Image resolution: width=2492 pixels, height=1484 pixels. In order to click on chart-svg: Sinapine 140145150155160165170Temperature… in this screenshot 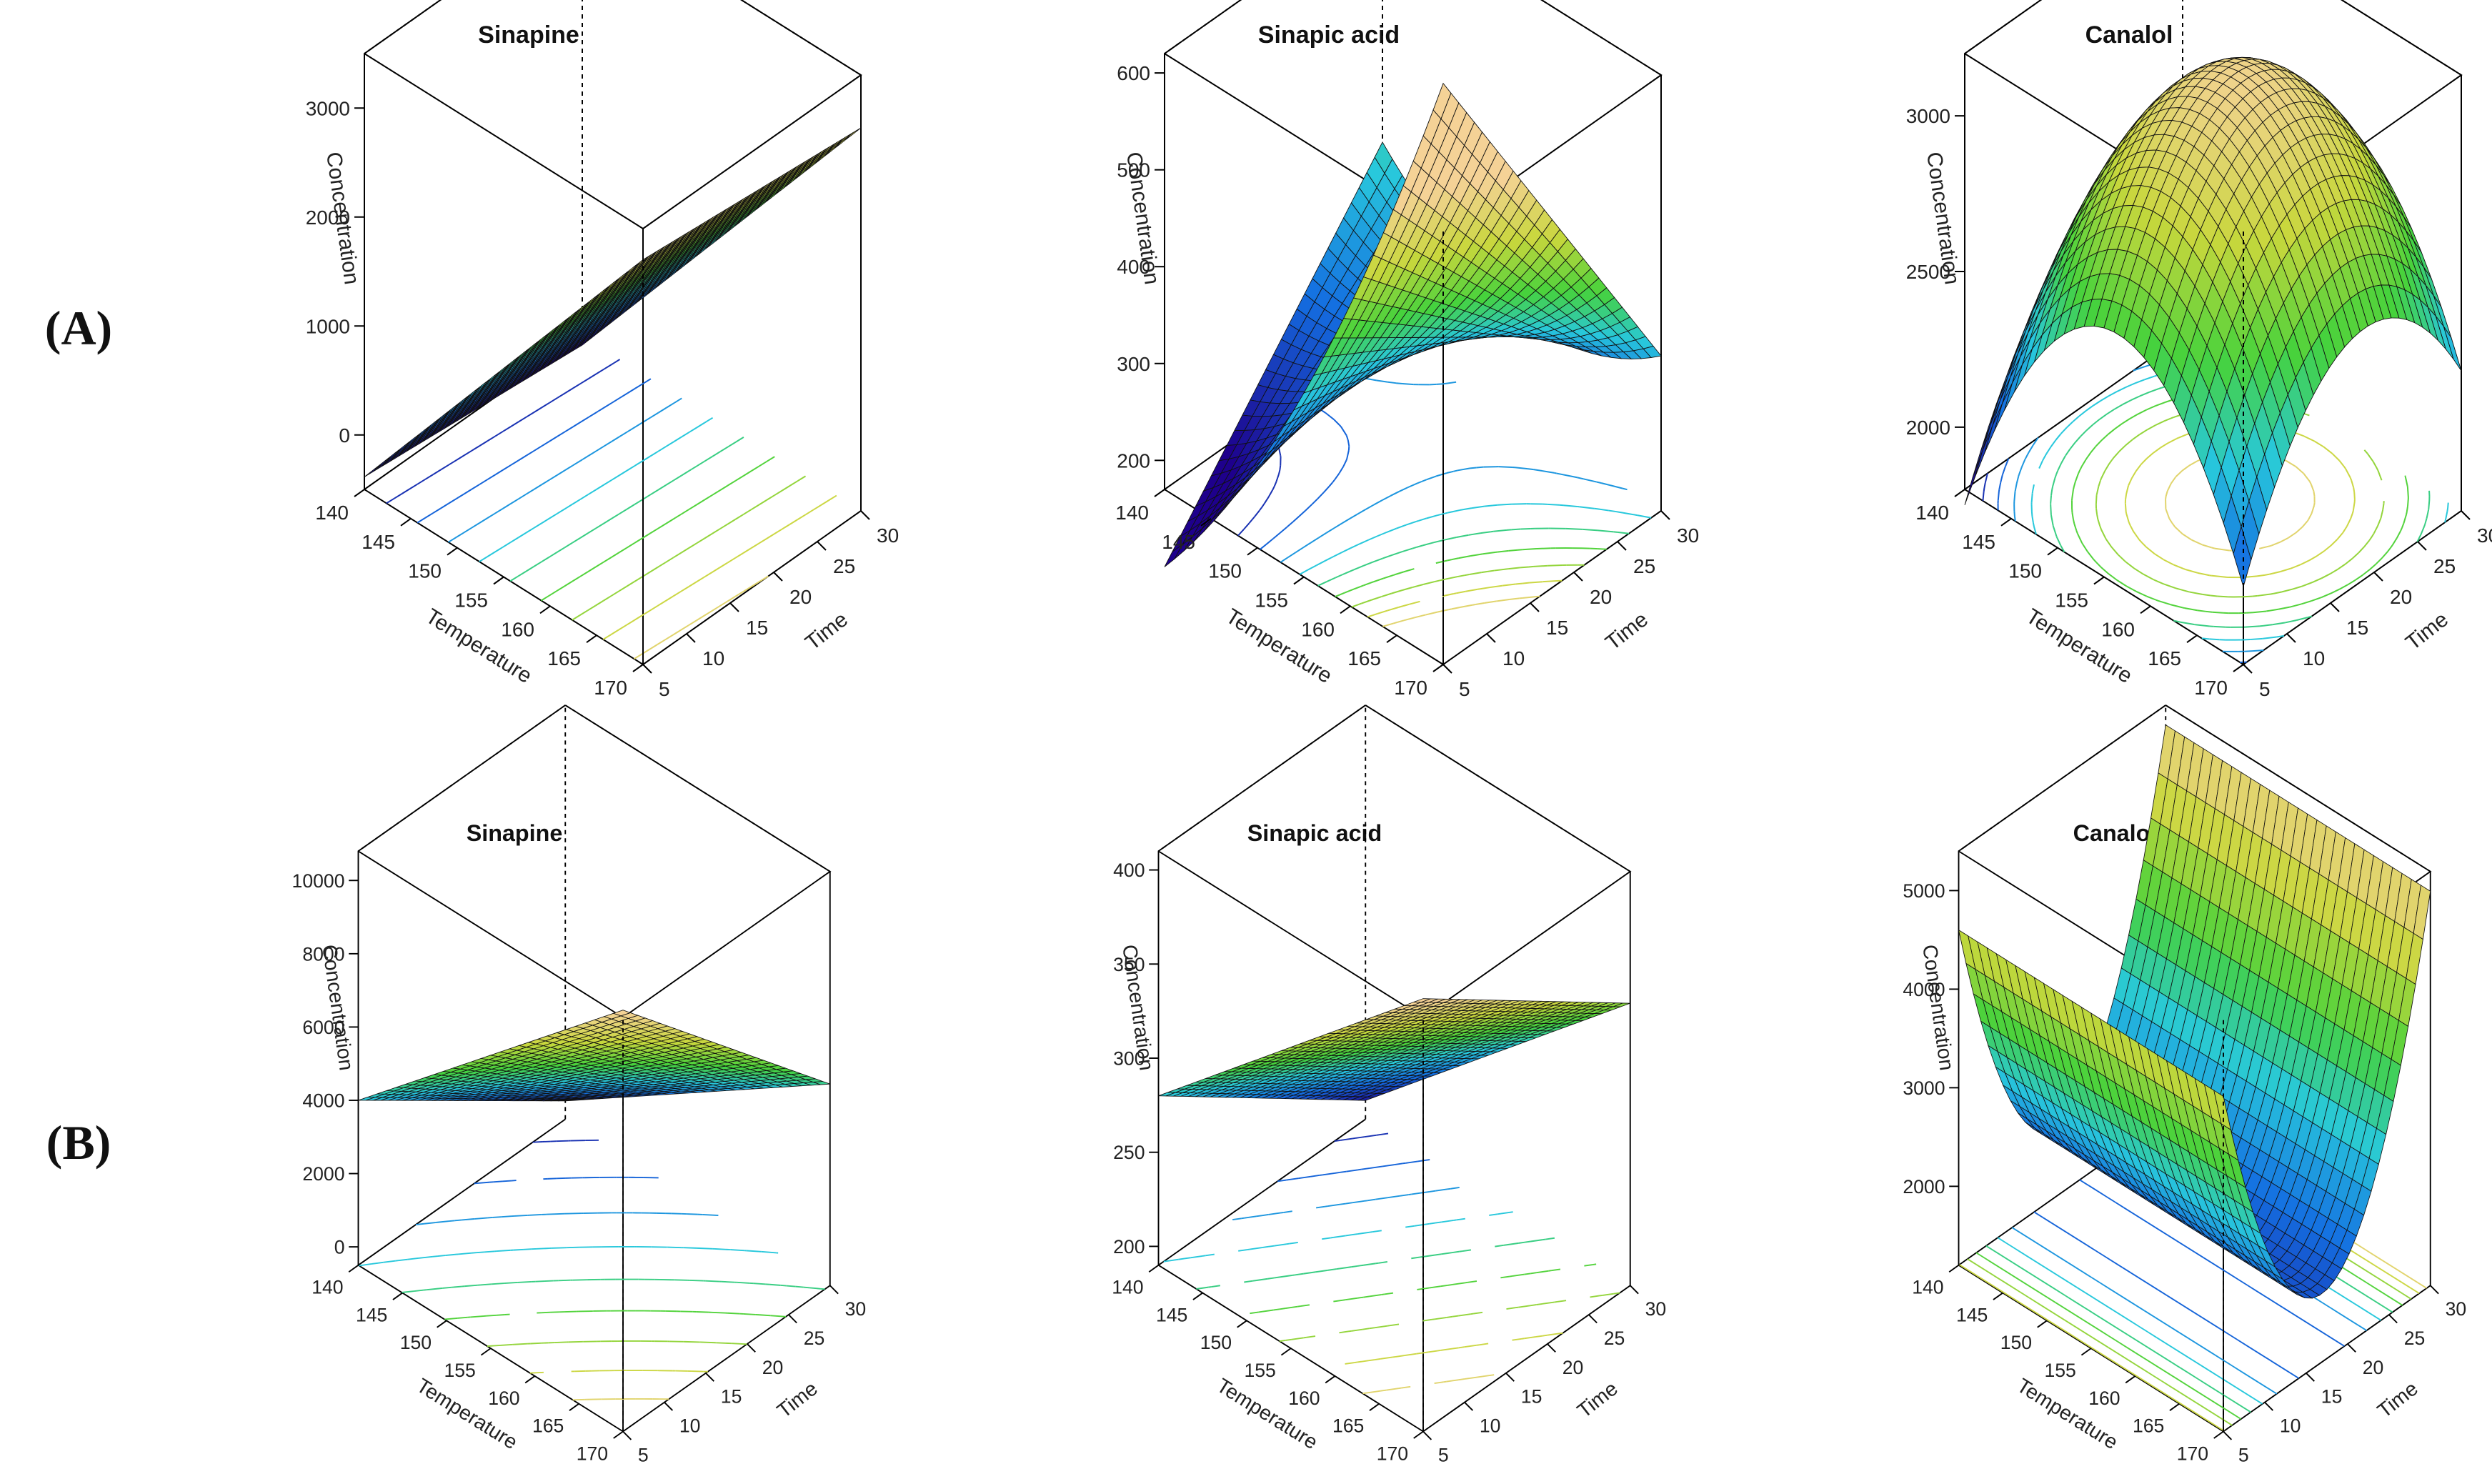, I will do `click(602, 350)`.